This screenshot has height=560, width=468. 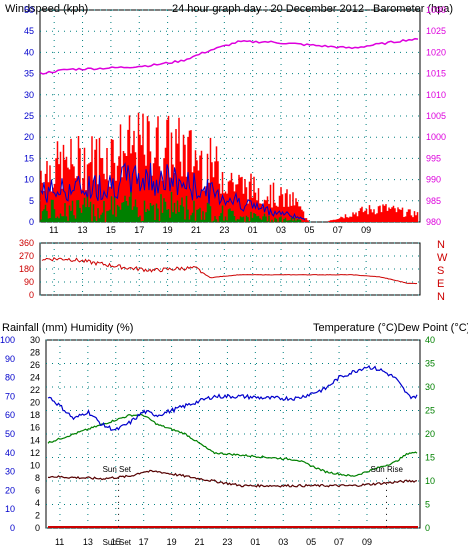 I want to click on humidity-tick-label: 80, so click(x=10, y=378).